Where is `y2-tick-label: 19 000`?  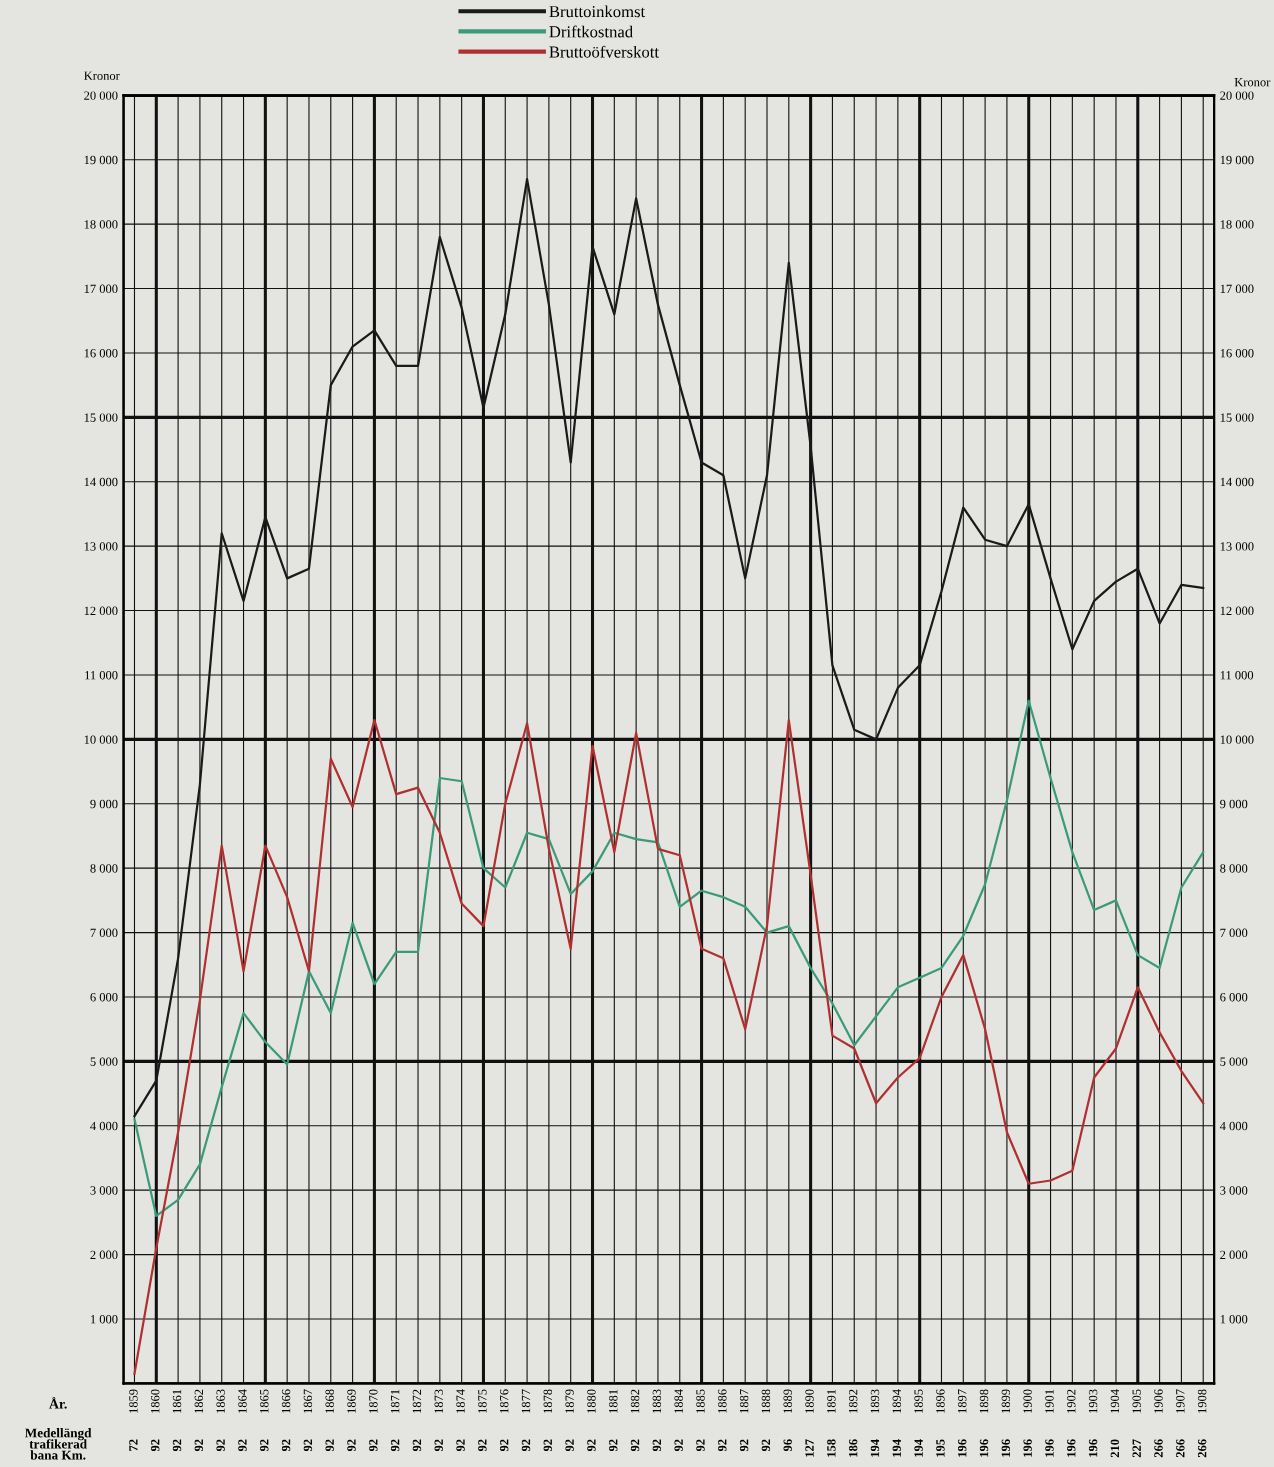 y2-tick-label: 19 000 is located at coordinates (1237, 160).